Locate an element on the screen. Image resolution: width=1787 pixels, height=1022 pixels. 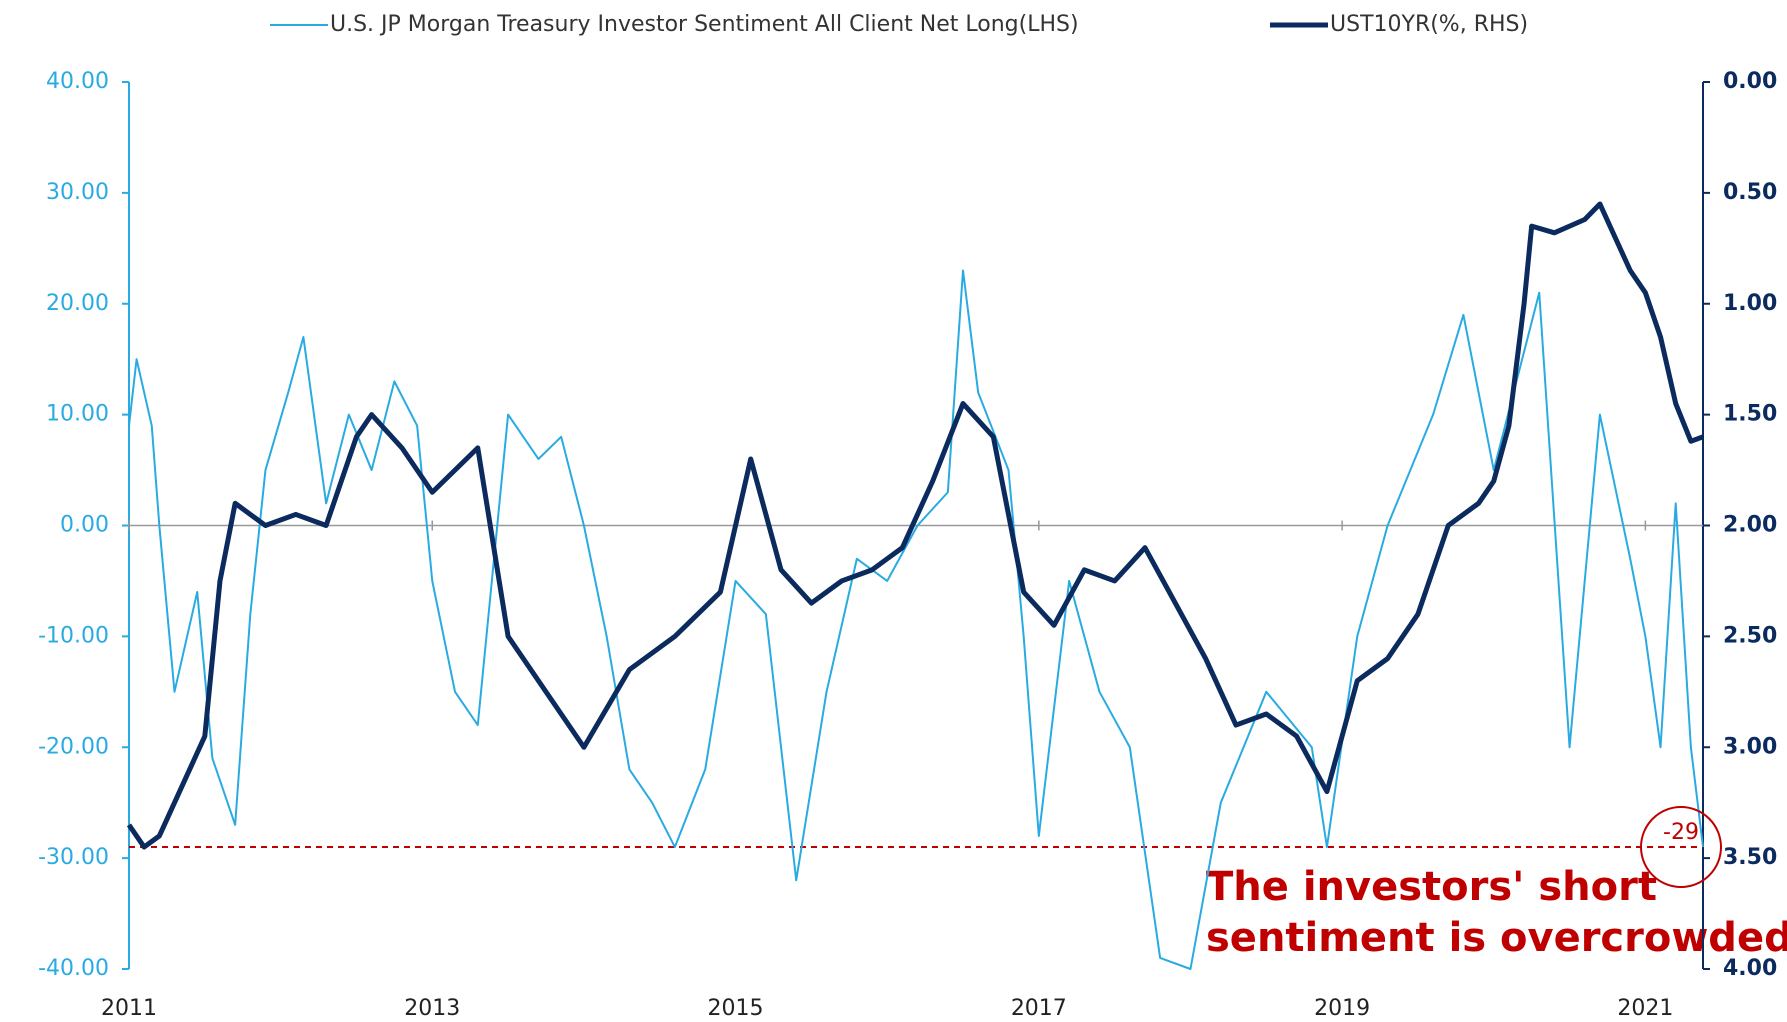
y2-tick-label: 0.50 is located at coordinates (1750, 192).